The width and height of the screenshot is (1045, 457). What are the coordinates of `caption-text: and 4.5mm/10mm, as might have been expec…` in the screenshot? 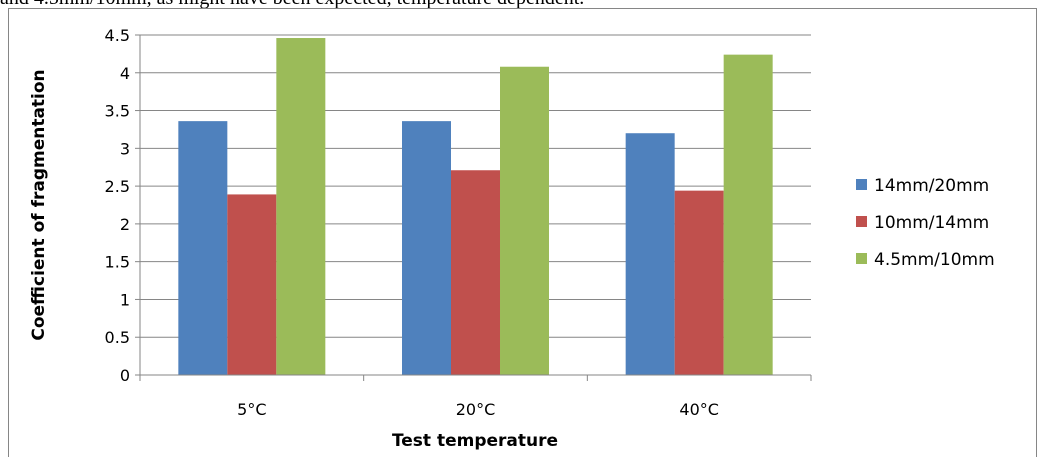 It's located at (522, 4).